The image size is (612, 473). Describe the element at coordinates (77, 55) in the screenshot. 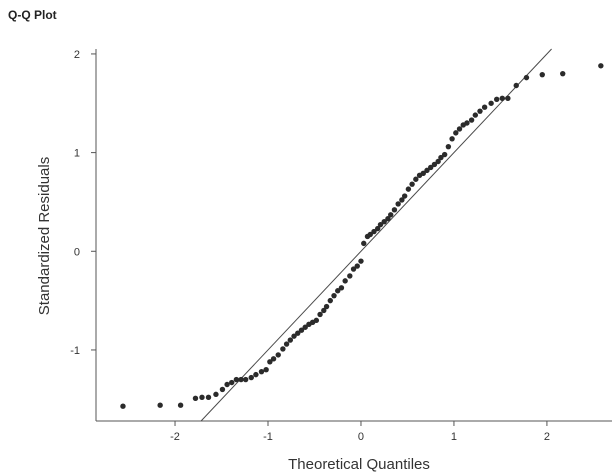

I see `y-tick-label: 2` at that location.